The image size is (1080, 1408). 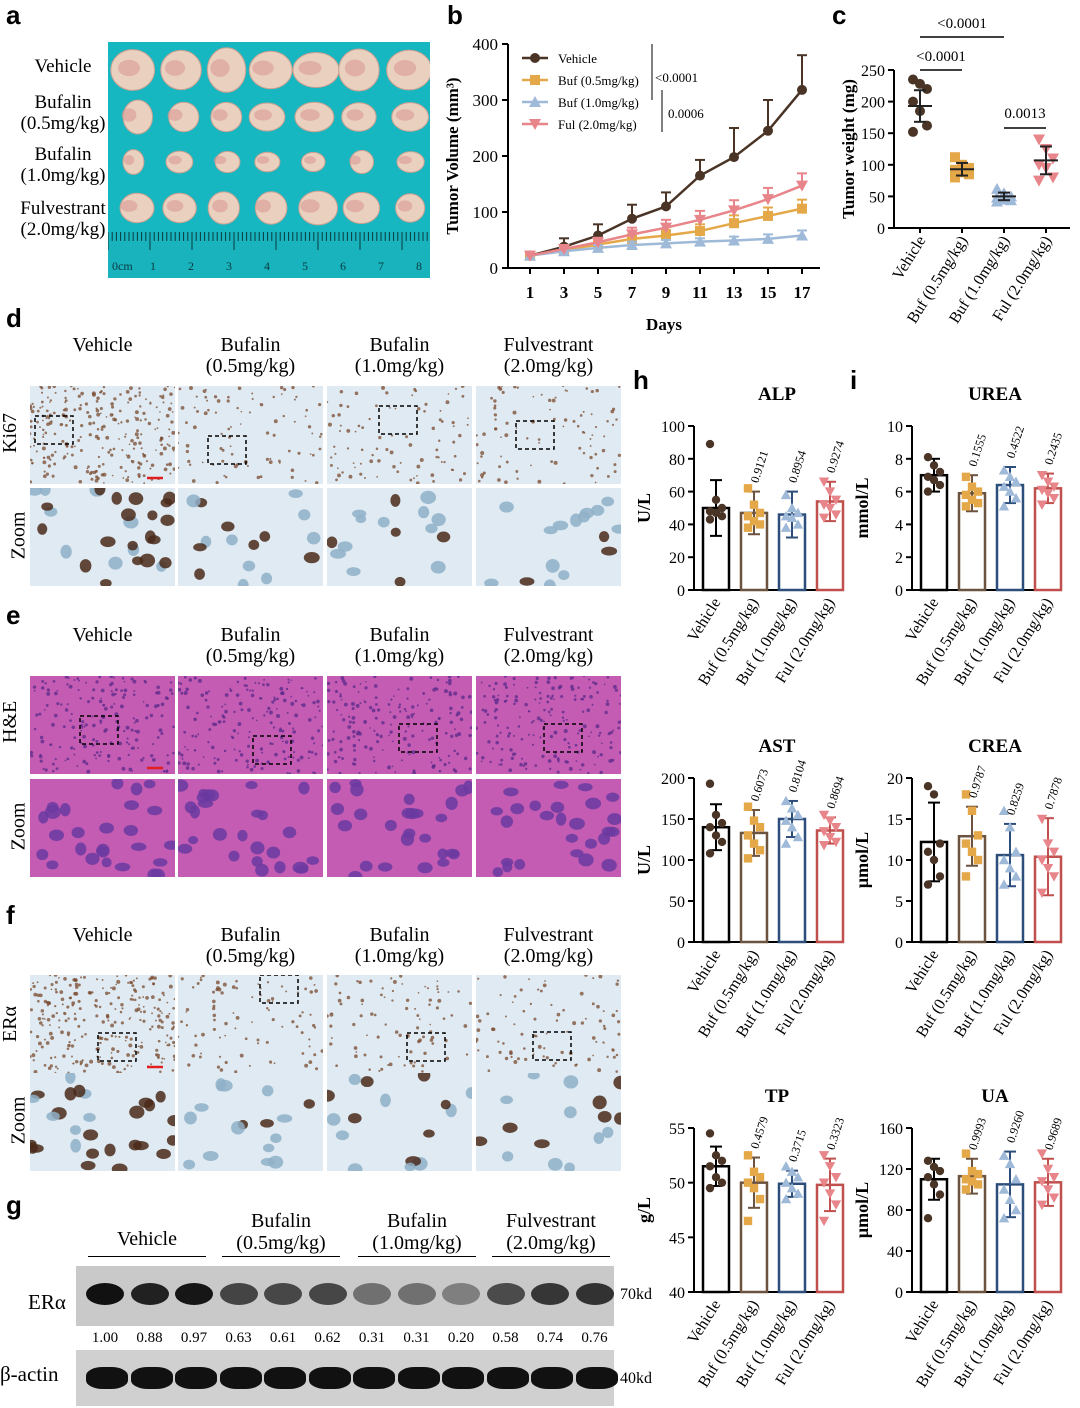 I want to click on western-group-label: Bufalin (0.5mg/kg), so click(x=281, y=1232).